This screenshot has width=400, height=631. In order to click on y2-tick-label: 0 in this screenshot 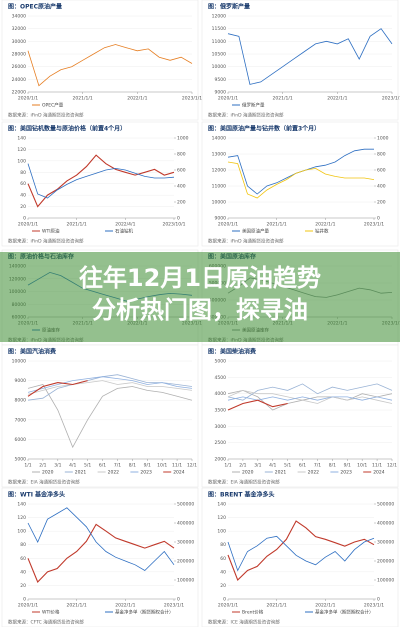, I will do `click(378, 219)`.